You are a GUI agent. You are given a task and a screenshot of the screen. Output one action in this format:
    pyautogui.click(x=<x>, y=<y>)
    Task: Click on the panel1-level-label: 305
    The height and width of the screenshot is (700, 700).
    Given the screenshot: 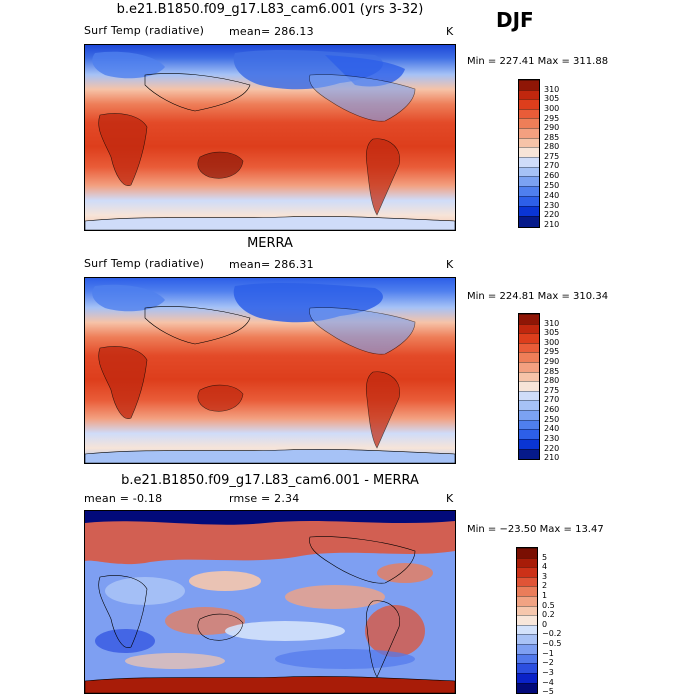 What is the action you would take?
    pyautogui.click(x=552, y=98)
    